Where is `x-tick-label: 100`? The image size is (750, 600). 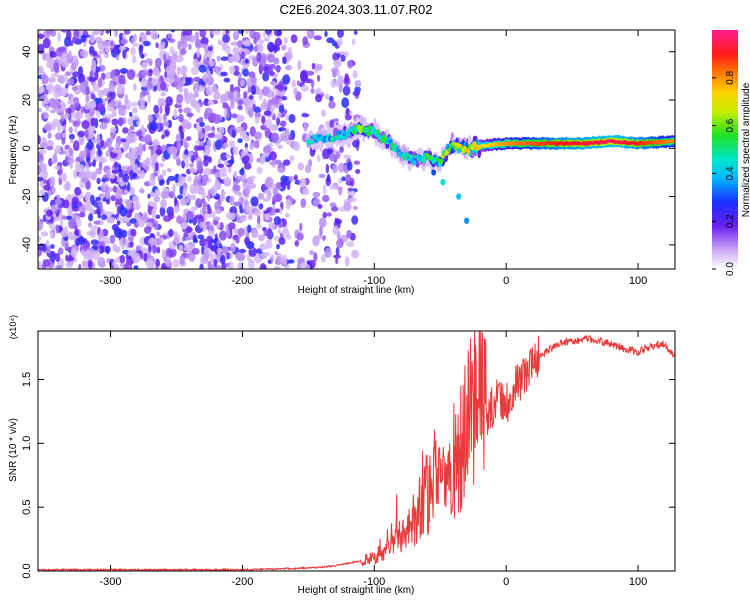
x-tick-label: 100 is located at coordinates (638, 582).